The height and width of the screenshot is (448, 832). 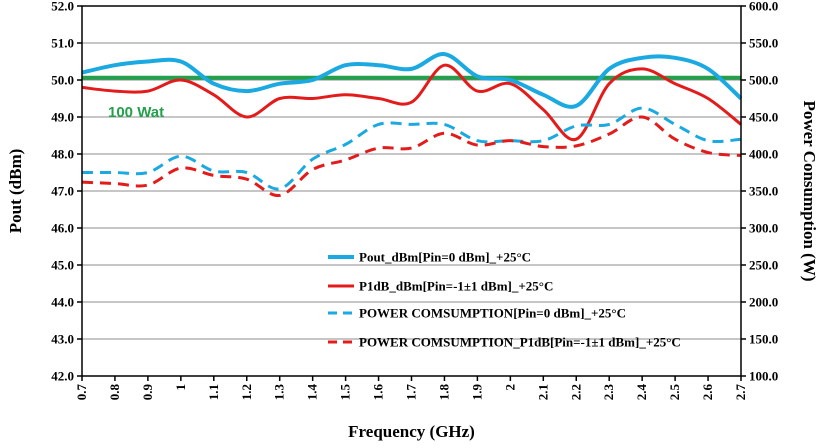 What do you see at coordinates (15, 191) in the screenshot?
I see `left-axis-title: Pout (dBm)` at bounding box center [15, 191].